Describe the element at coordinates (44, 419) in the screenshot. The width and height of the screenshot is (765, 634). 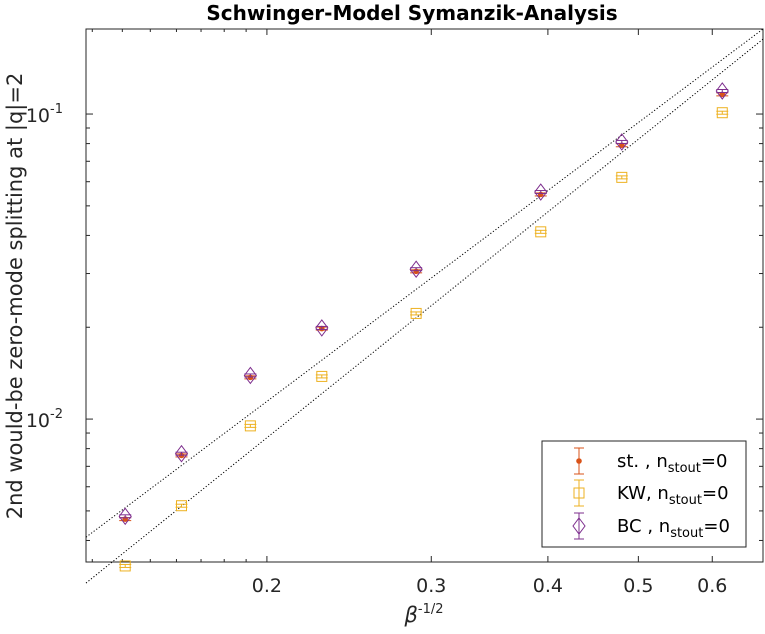
I see `y-tick-label: 10⁻²` at that location.